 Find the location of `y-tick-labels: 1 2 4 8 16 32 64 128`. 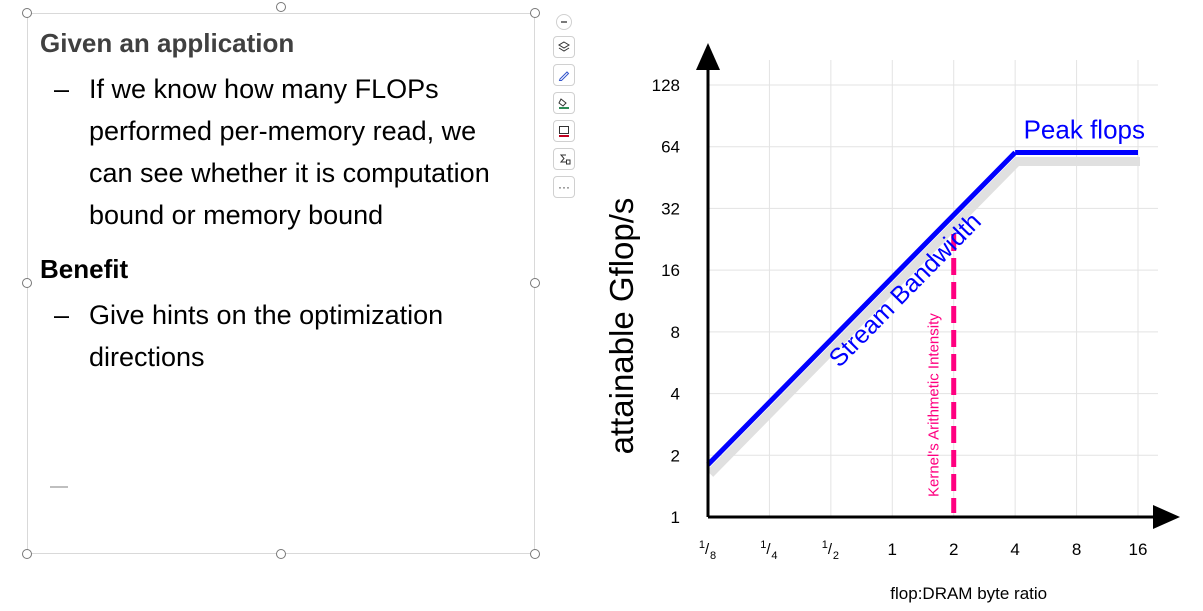

y-tick-labels: 1 2 4 8 16 32 64 128 is located at coordinates (666, 301).